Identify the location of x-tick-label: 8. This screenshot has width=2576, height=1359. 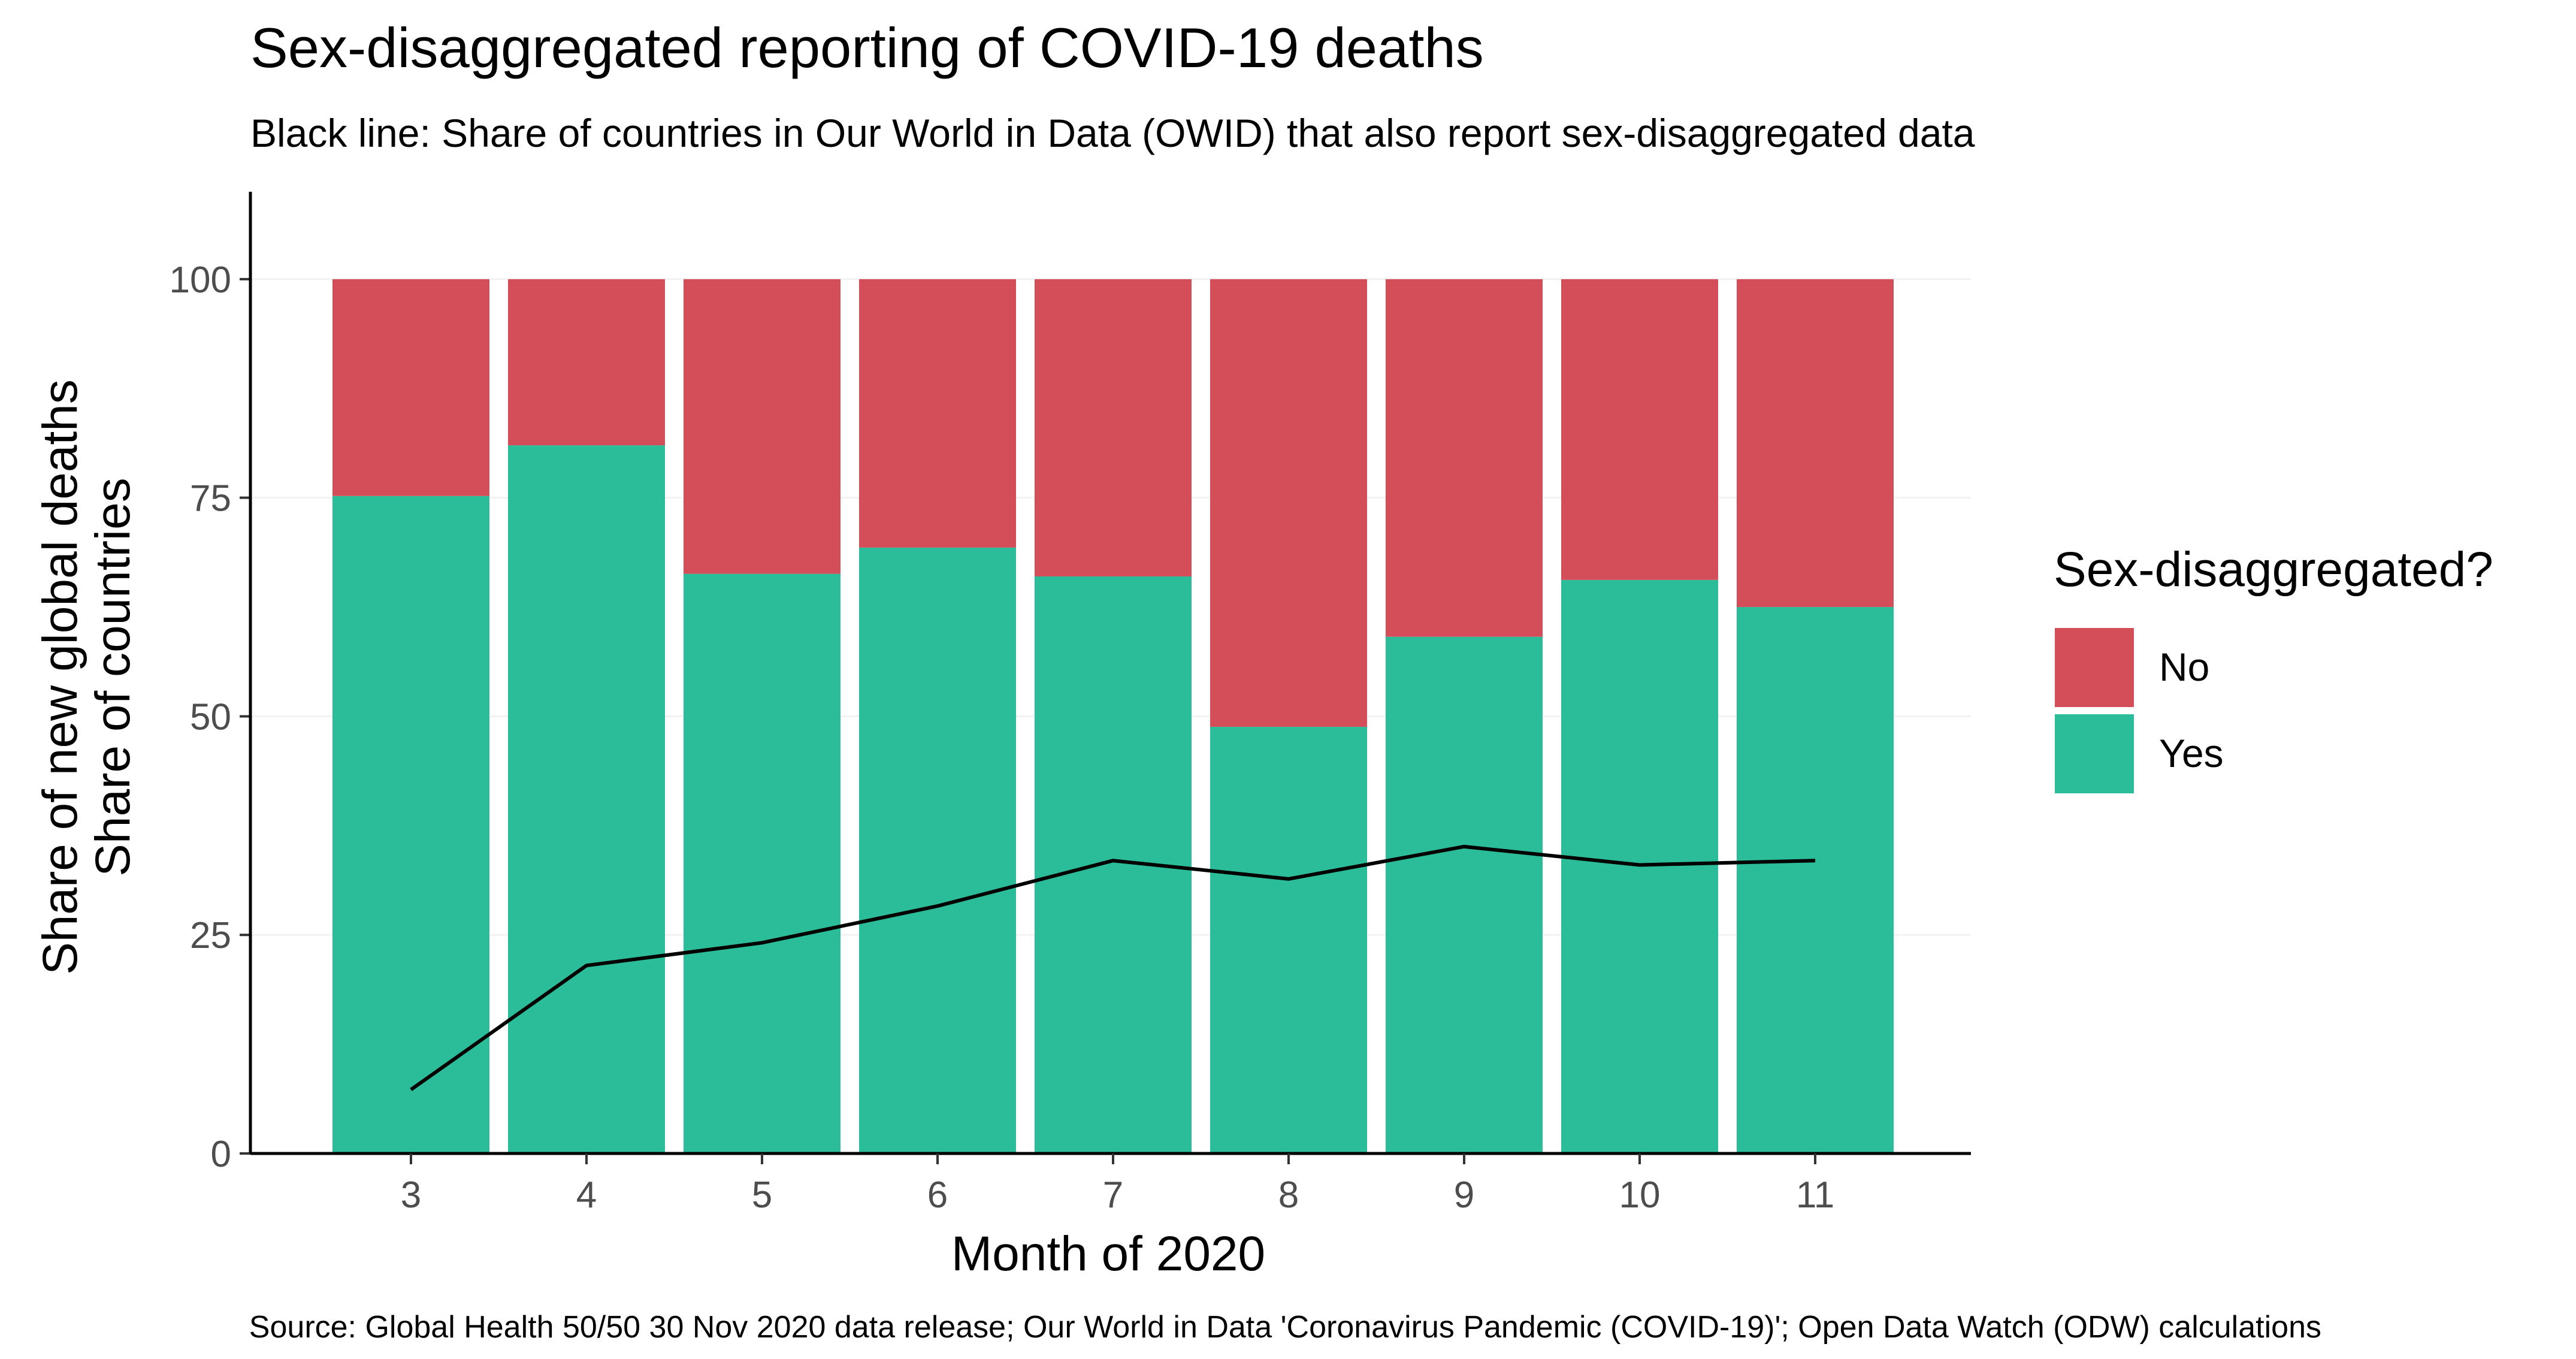
(1288, 1195).